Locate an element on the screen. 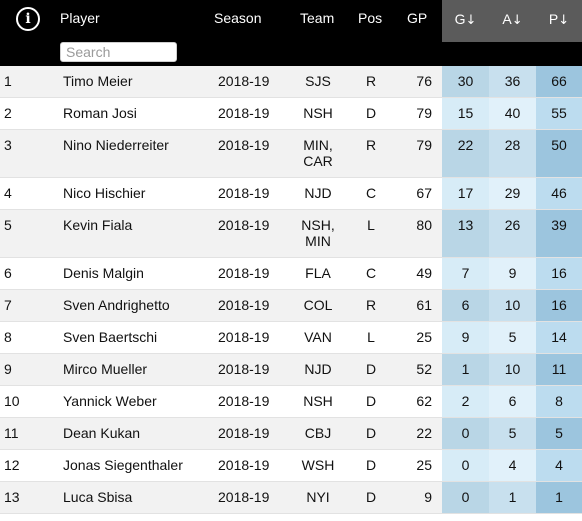 The height and width of the screenshot is (521, 582). points-cell: 39 is located at coordinates (559, 233).